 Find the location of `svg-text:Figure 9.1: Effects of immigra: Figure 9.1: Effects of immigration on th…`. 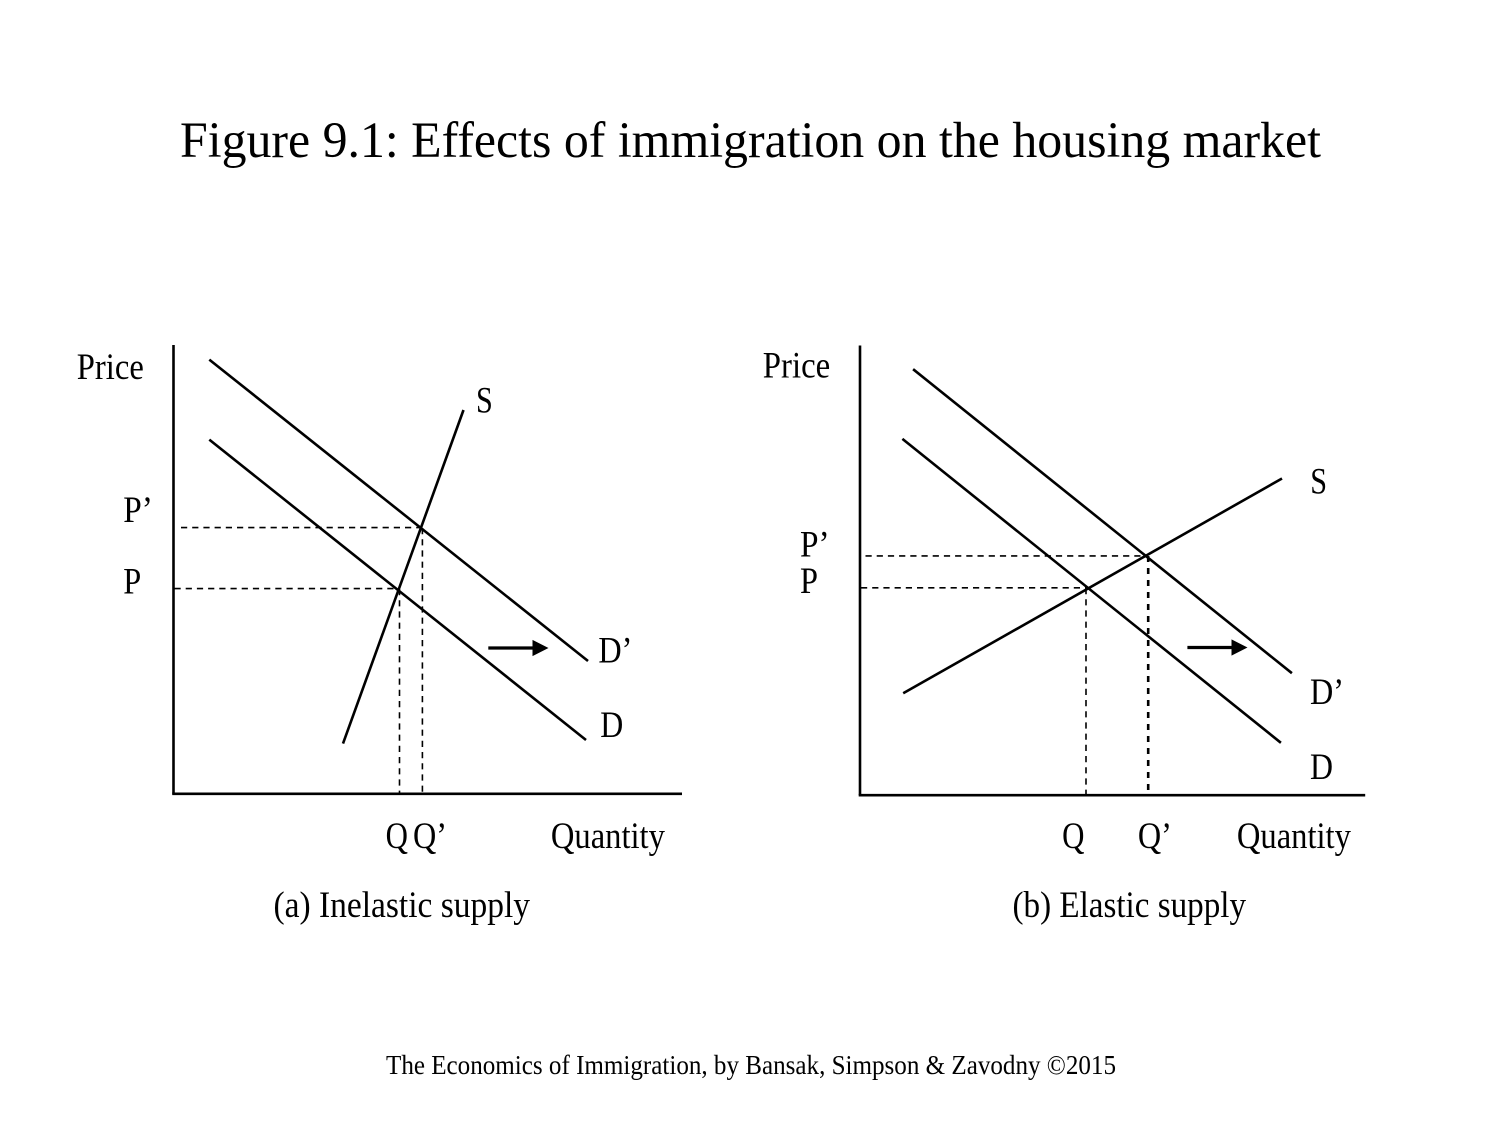

svg-text:Figure 9.1: Effects of immigra: Figure 9.1: Effects of immigration on th… is located at coordinates (750, 140).